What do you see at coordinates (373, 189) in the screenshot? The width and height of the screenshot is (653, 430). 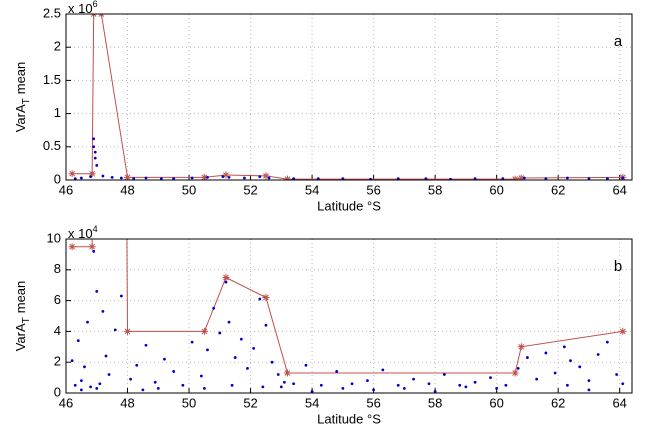 I see `x-tick-label: 56` at bounding box center [373, 189].